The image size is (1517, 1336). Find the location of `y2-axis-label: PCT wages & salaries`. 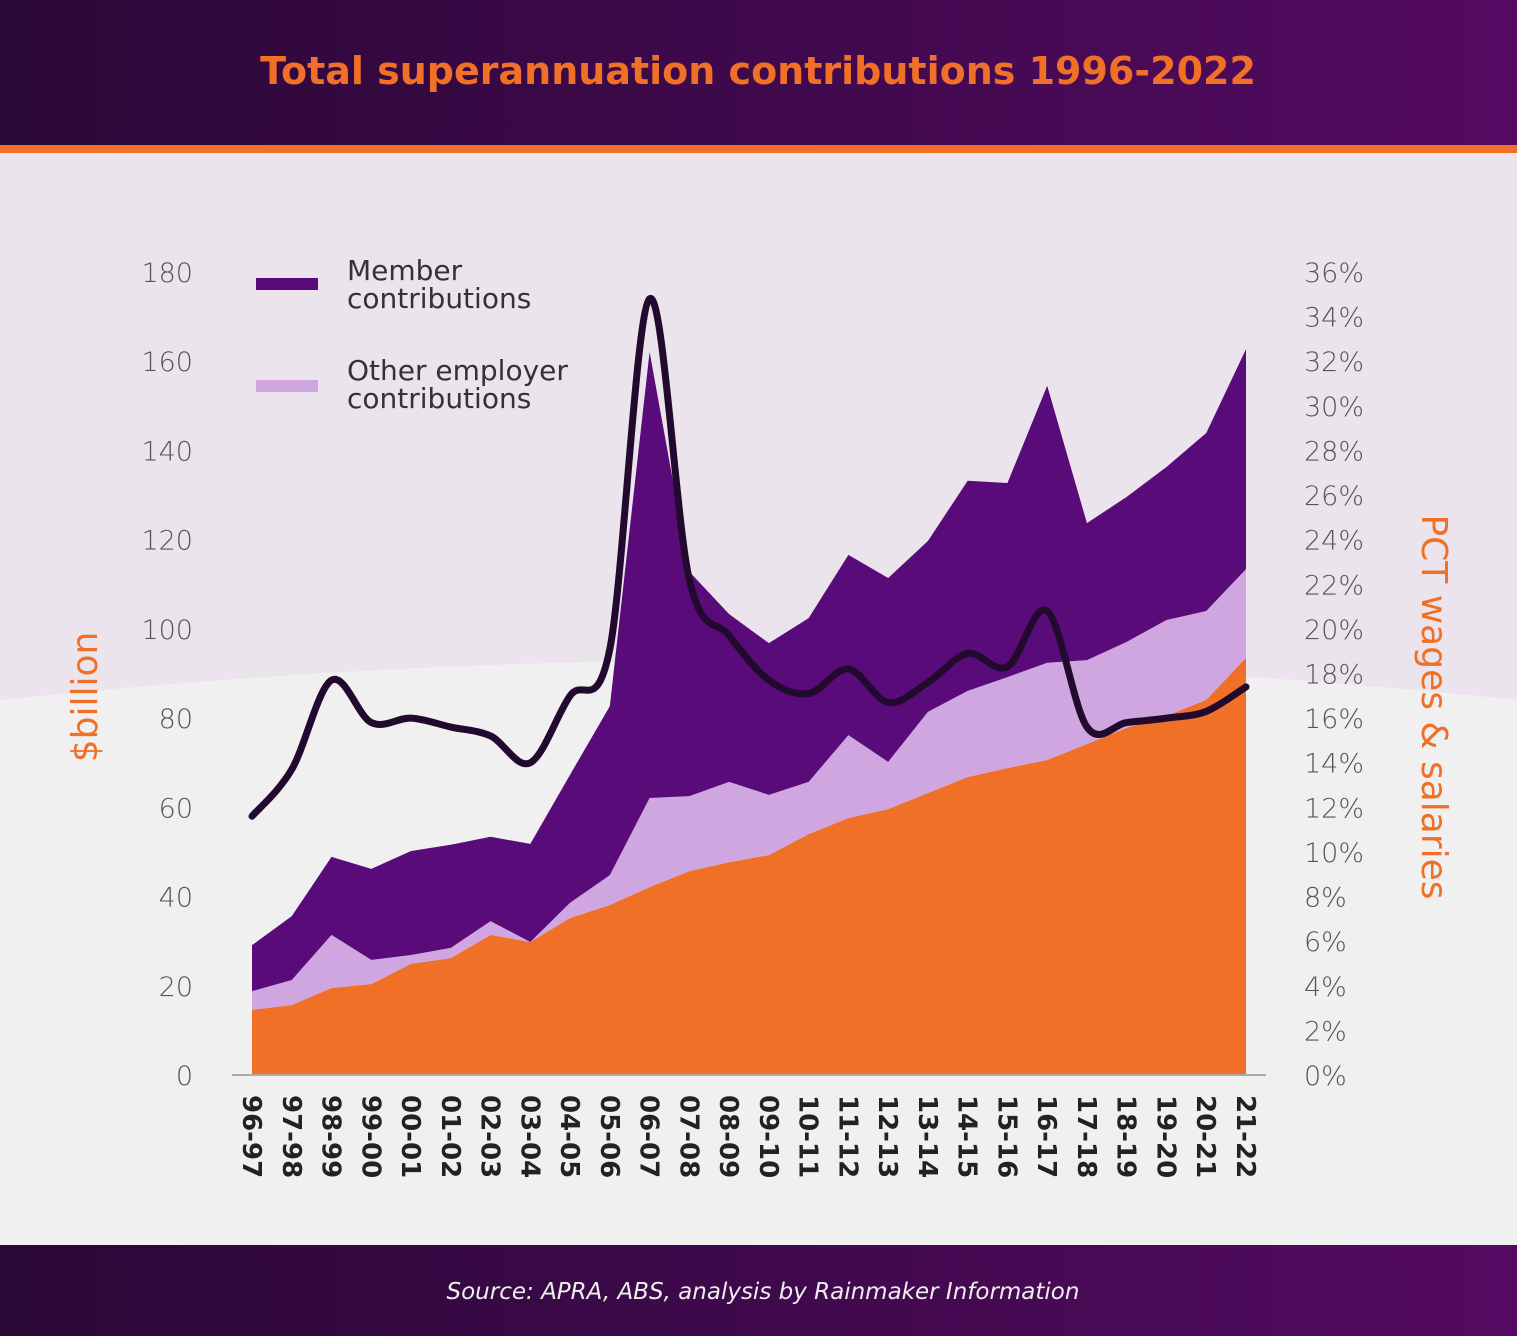

y2-axis-label: PCT wages & salaries is located at coordinates (1433, 706).